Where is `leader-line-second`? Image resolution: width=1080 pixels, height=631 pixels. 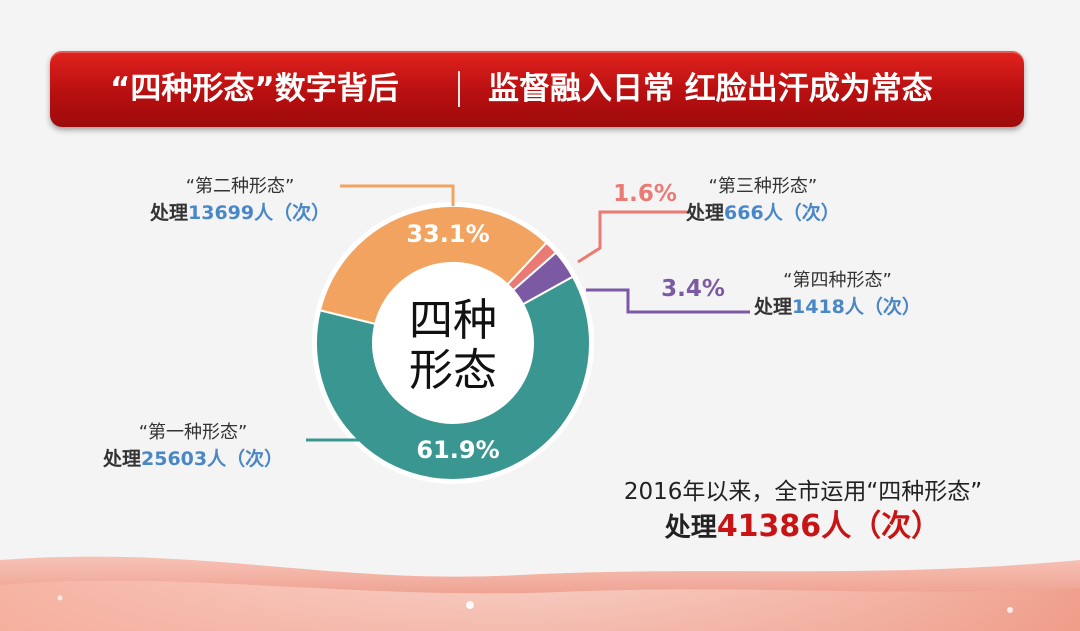
leader-line-second is located at coordinates (397, 195).